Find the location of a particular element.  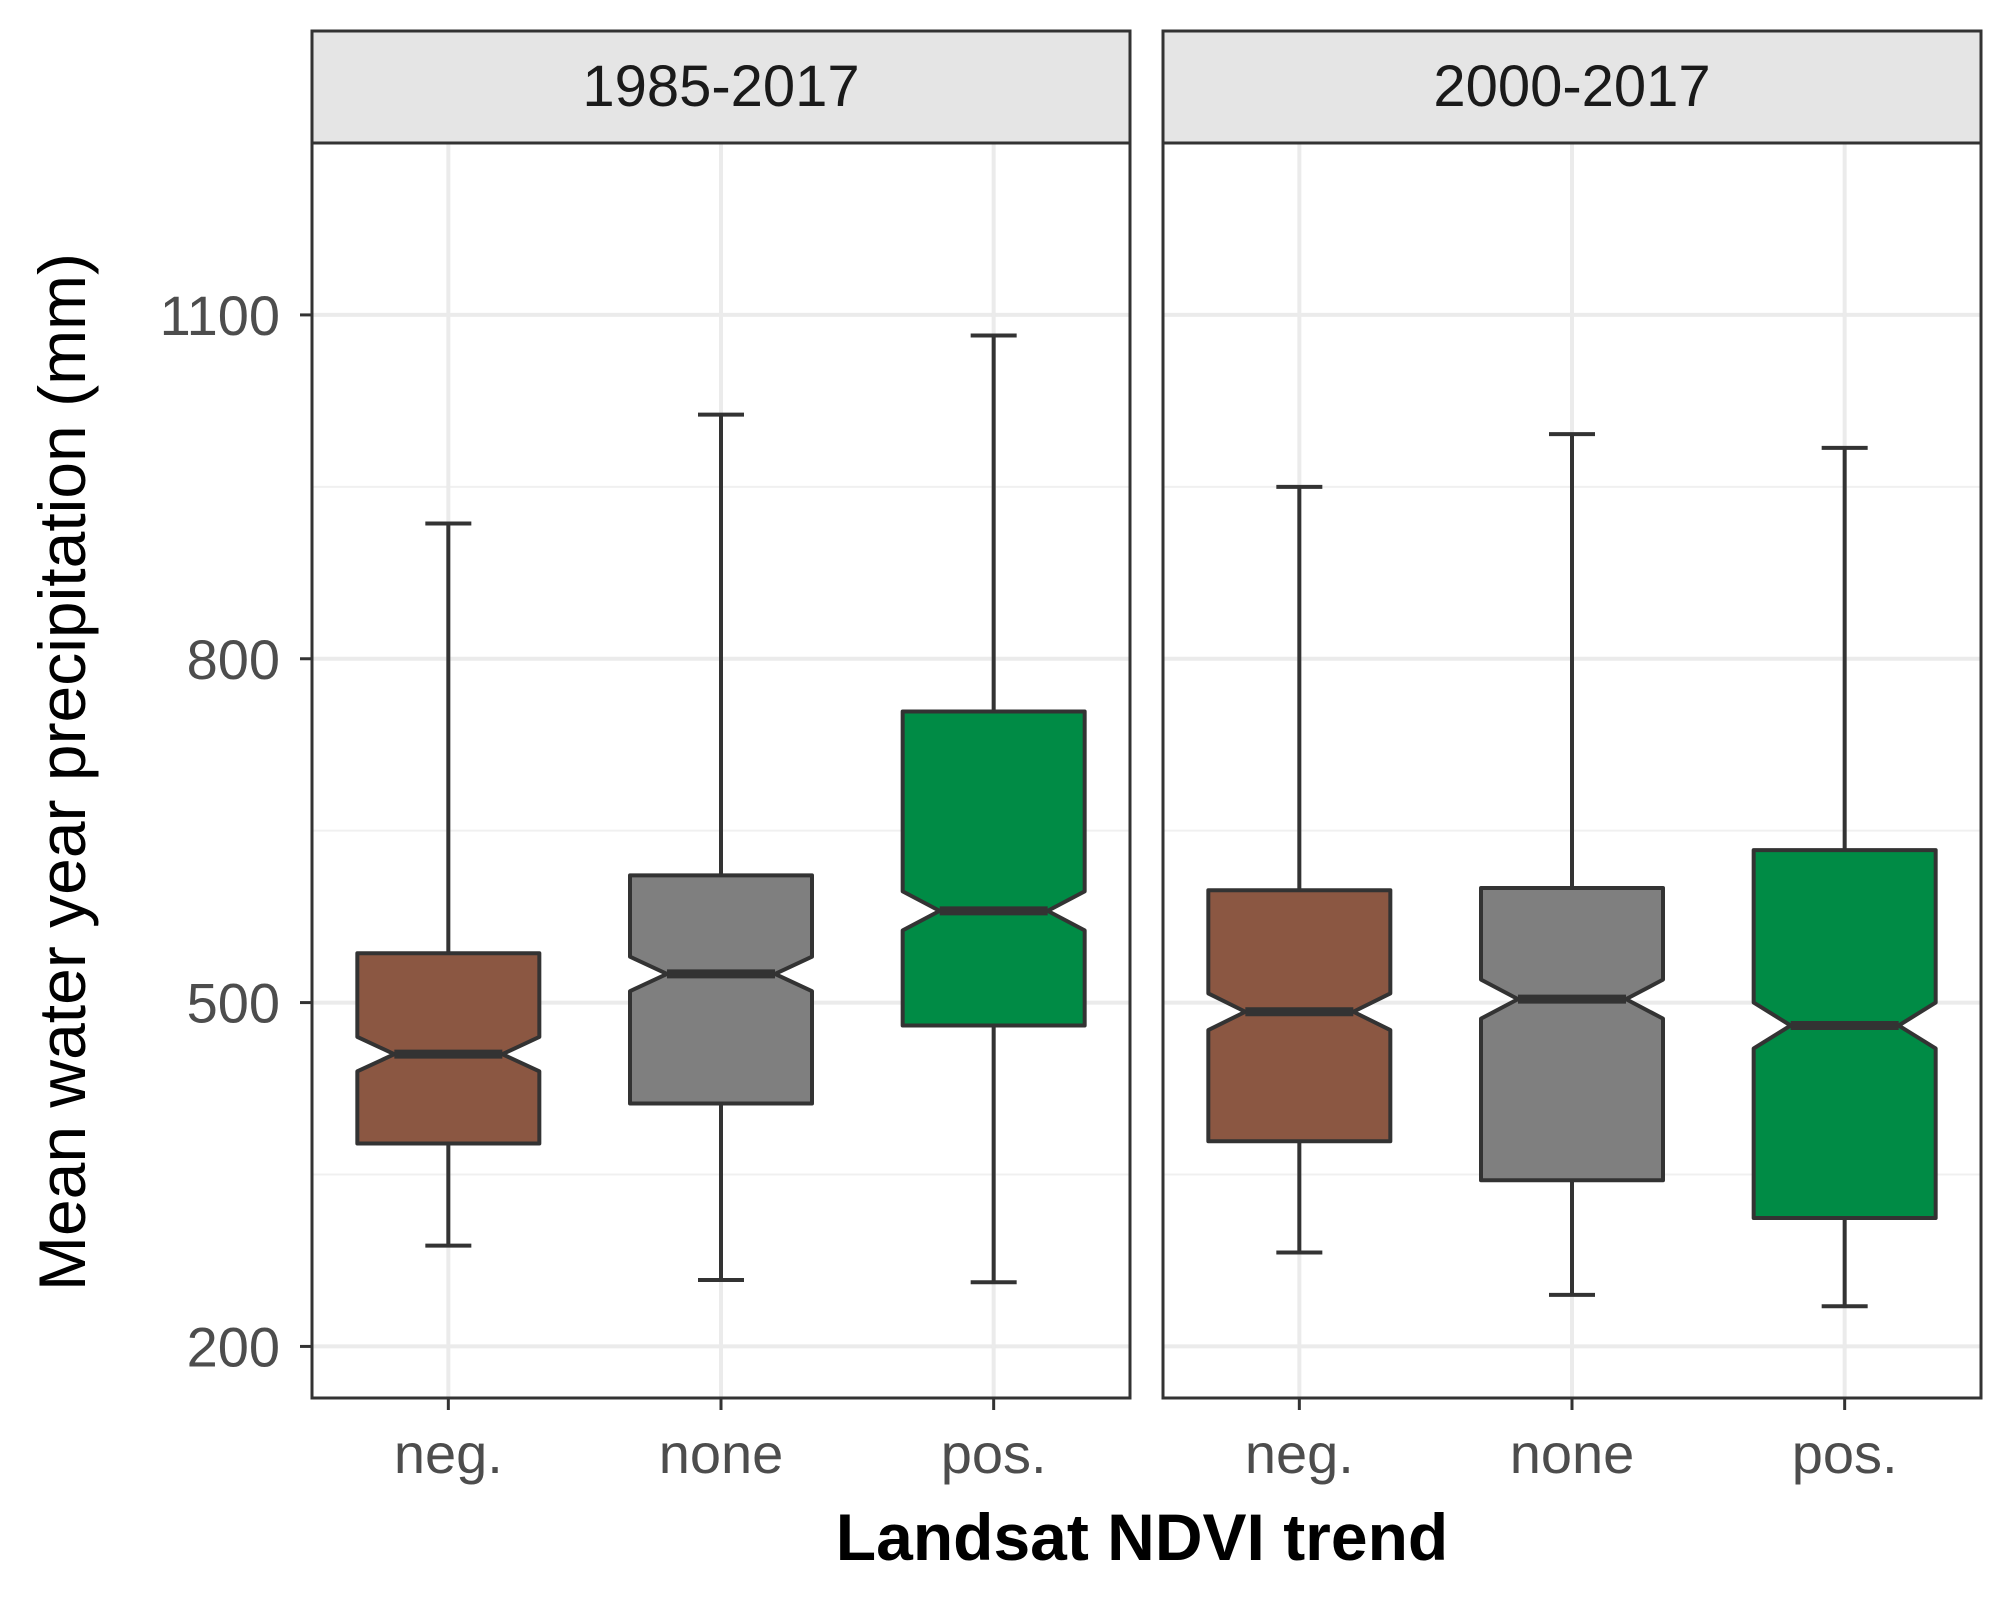

y-tick-label: 200 is located at coordinates (233, 1346).